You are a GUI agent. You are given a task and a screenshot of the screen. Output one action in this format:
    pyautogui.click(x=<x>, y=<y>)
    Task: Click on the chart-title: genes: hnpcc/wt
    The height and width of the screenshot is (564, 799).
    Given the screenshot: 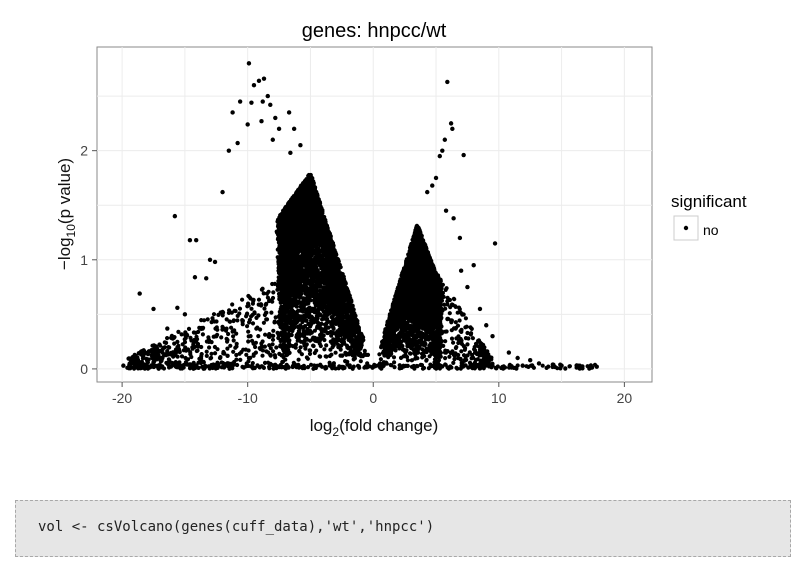 What is the action you would take?
    pyautogui.click(x=374, y=31)
    